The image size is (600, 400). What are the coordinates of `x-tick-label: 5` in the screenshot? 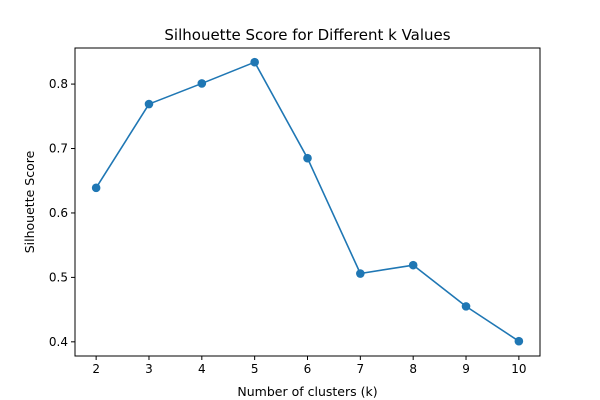 It's located at (255, 369).